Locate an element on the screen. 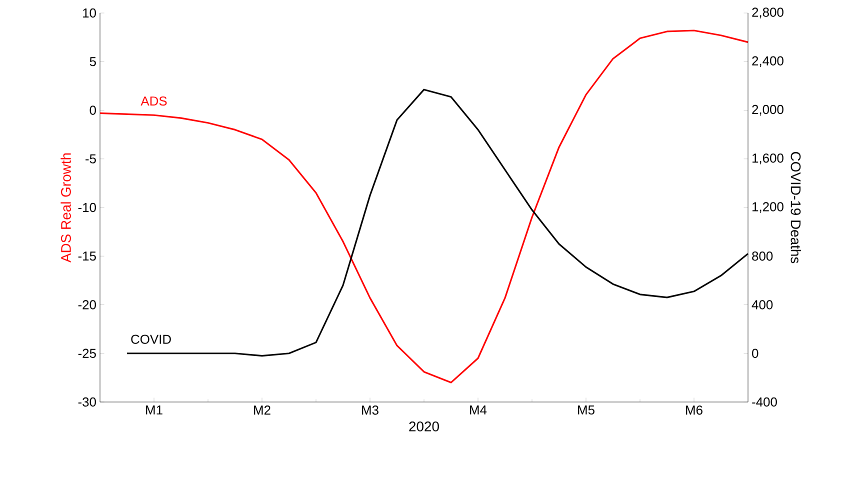 The height and width of the screenshot is (482, 862). y-tick-label: -15 is located at coordinates (87, 256).